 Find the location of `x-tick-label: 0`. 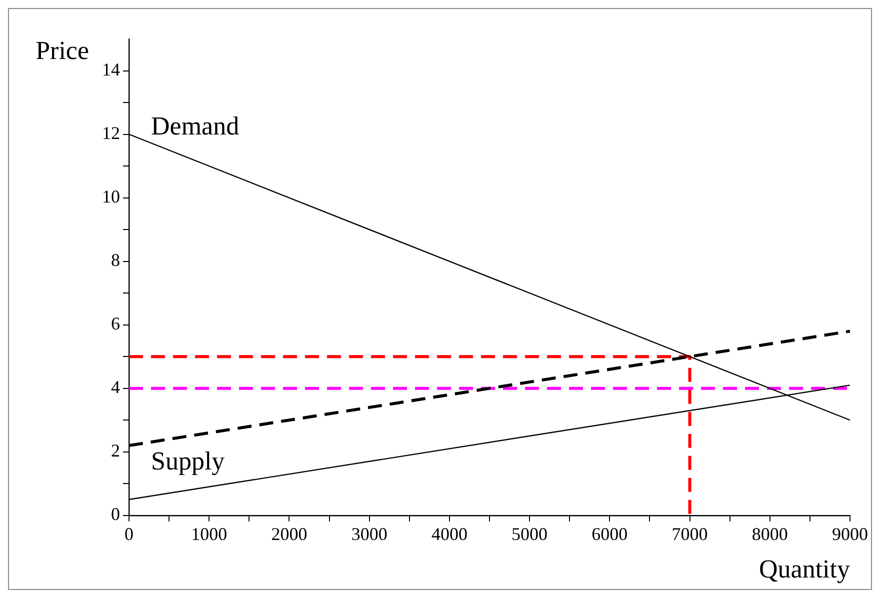

x-tick-label: 0 is located at coordinates (129, 534).